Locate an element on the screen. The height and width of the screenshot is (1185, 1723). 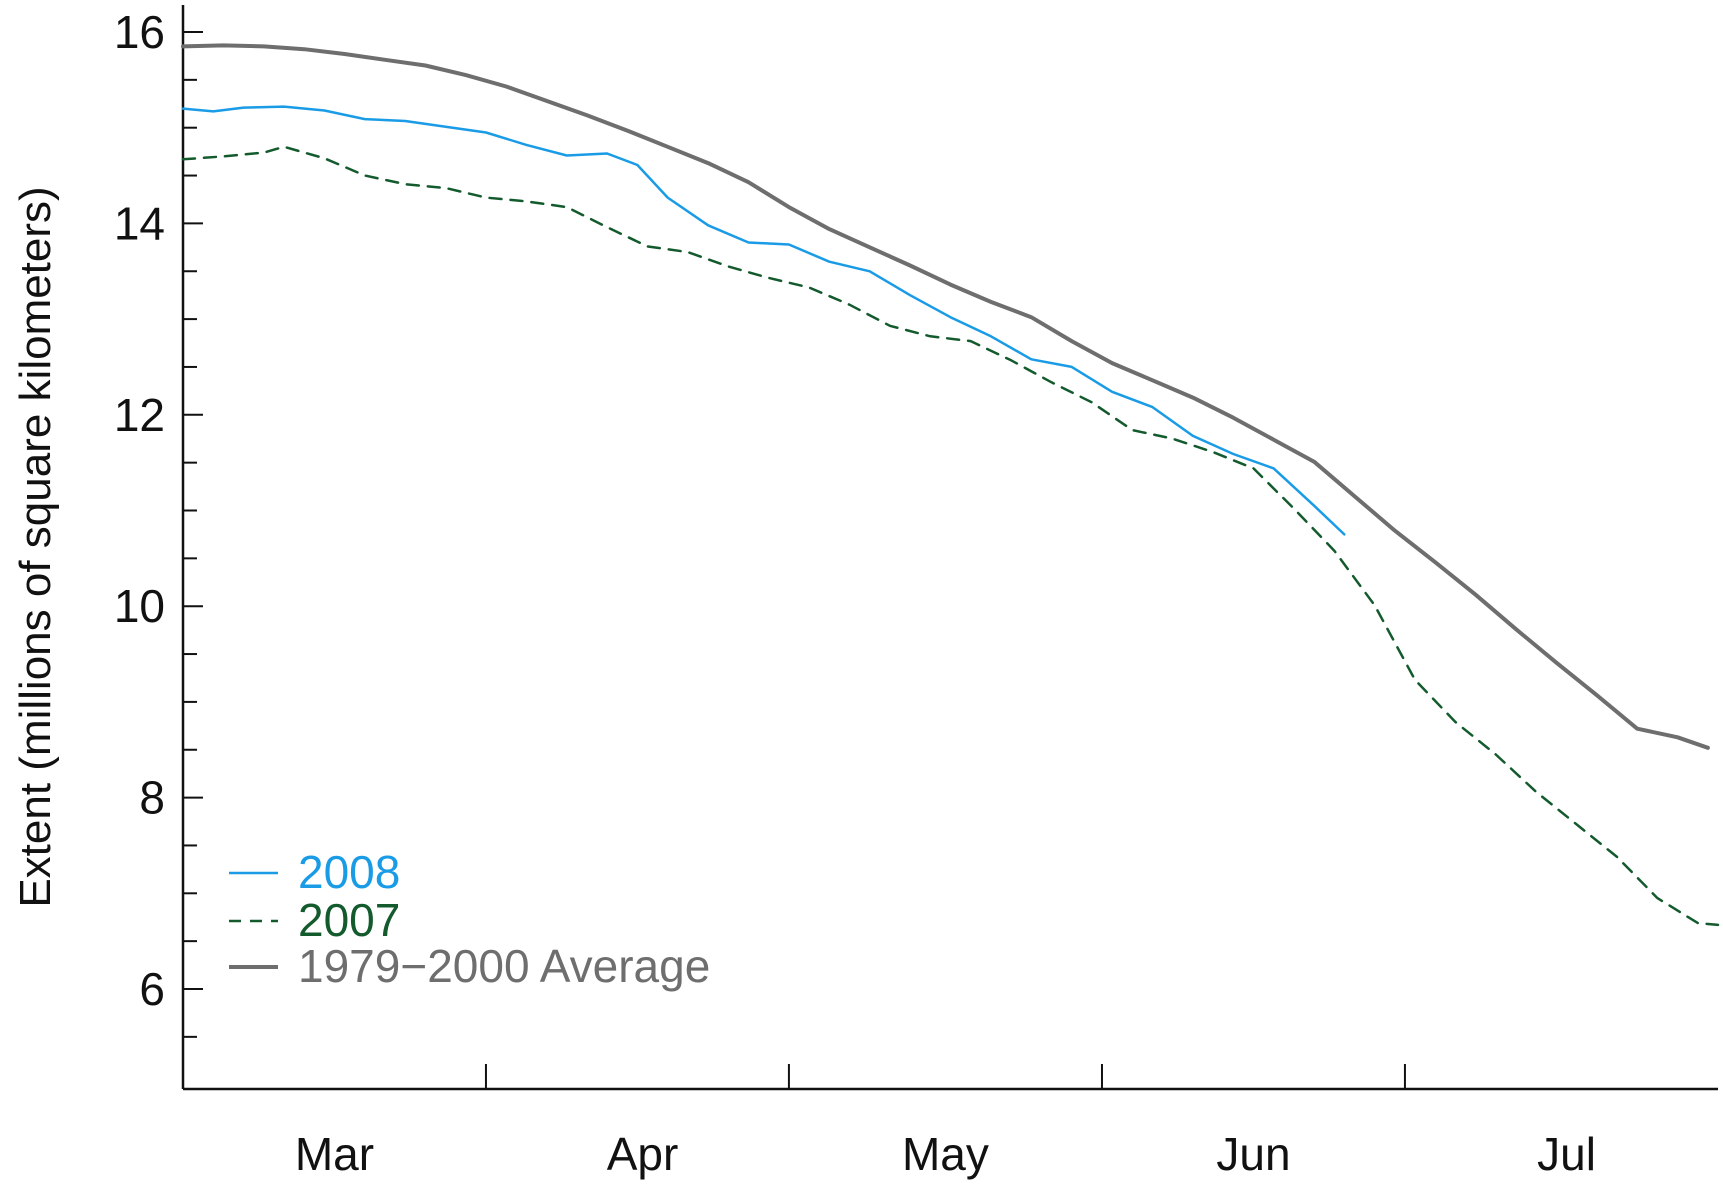
legend-label: 1979−2000 Average is located at coordinates (504, 966).